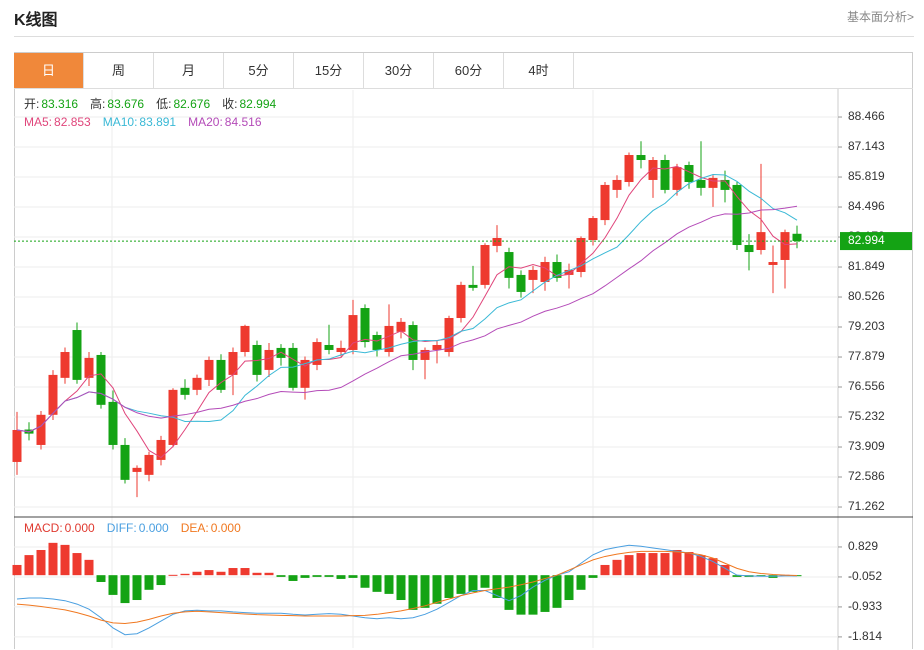 The image size is (924, 650). What do you see at coordinates (866, 476) in the screenshot?
I see `y-tick-label: 72.586` at bounding box center [866, 476].